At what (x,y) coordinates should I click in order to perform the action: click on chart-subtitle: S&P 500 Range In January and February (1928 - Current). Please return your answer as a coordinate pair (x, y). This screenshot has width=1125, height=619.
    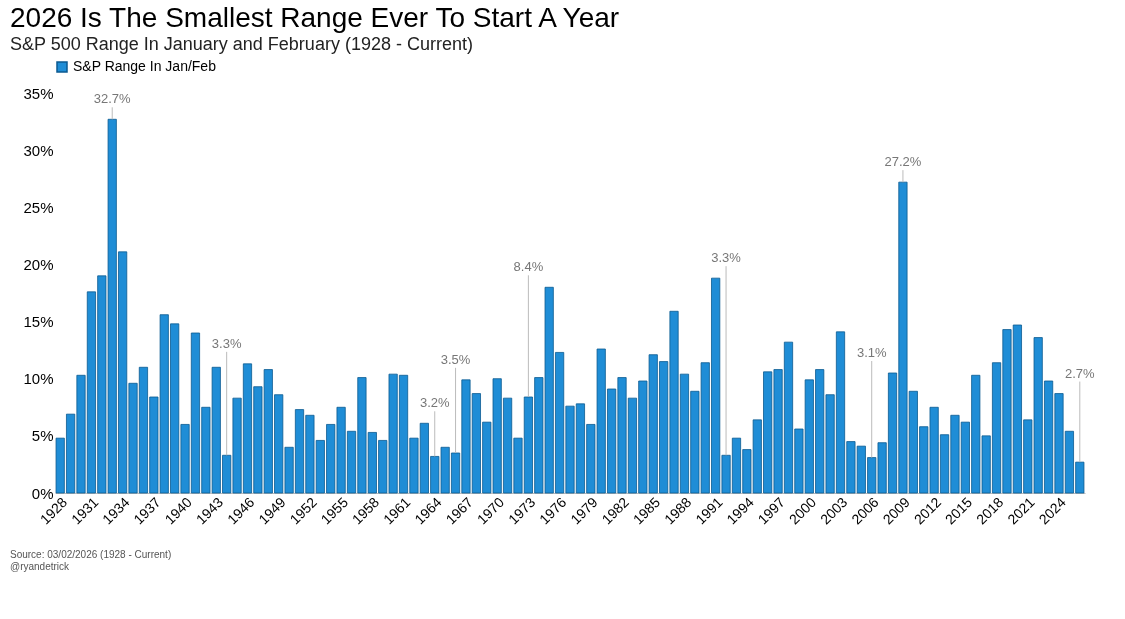
    Looking at the image, I should click on (241, 44).